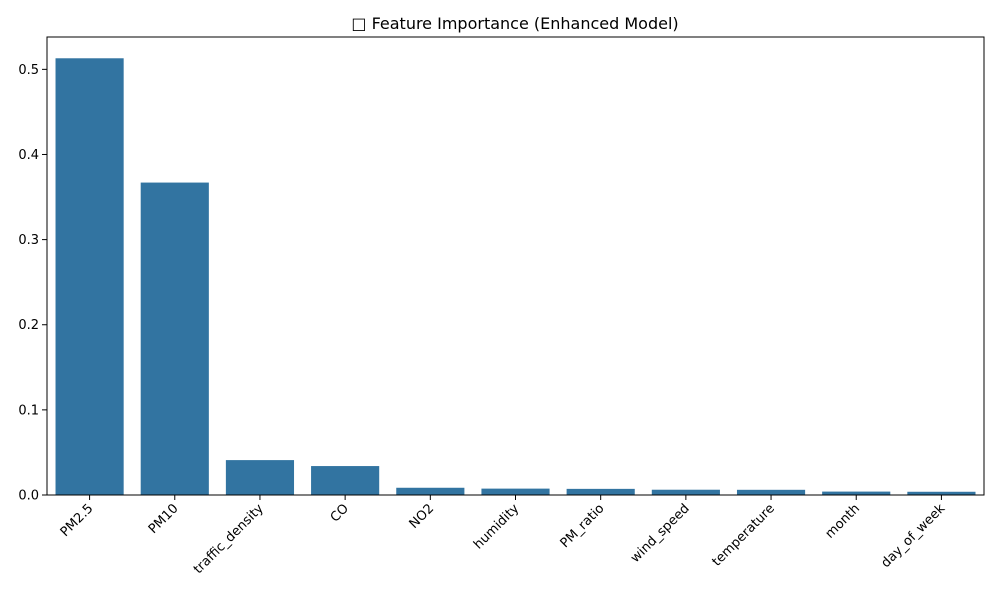  What do you see at coordinates (28, 410) in the screenshot?
I see `y-tick-label: 0.1` at bounding box center [28, 410].